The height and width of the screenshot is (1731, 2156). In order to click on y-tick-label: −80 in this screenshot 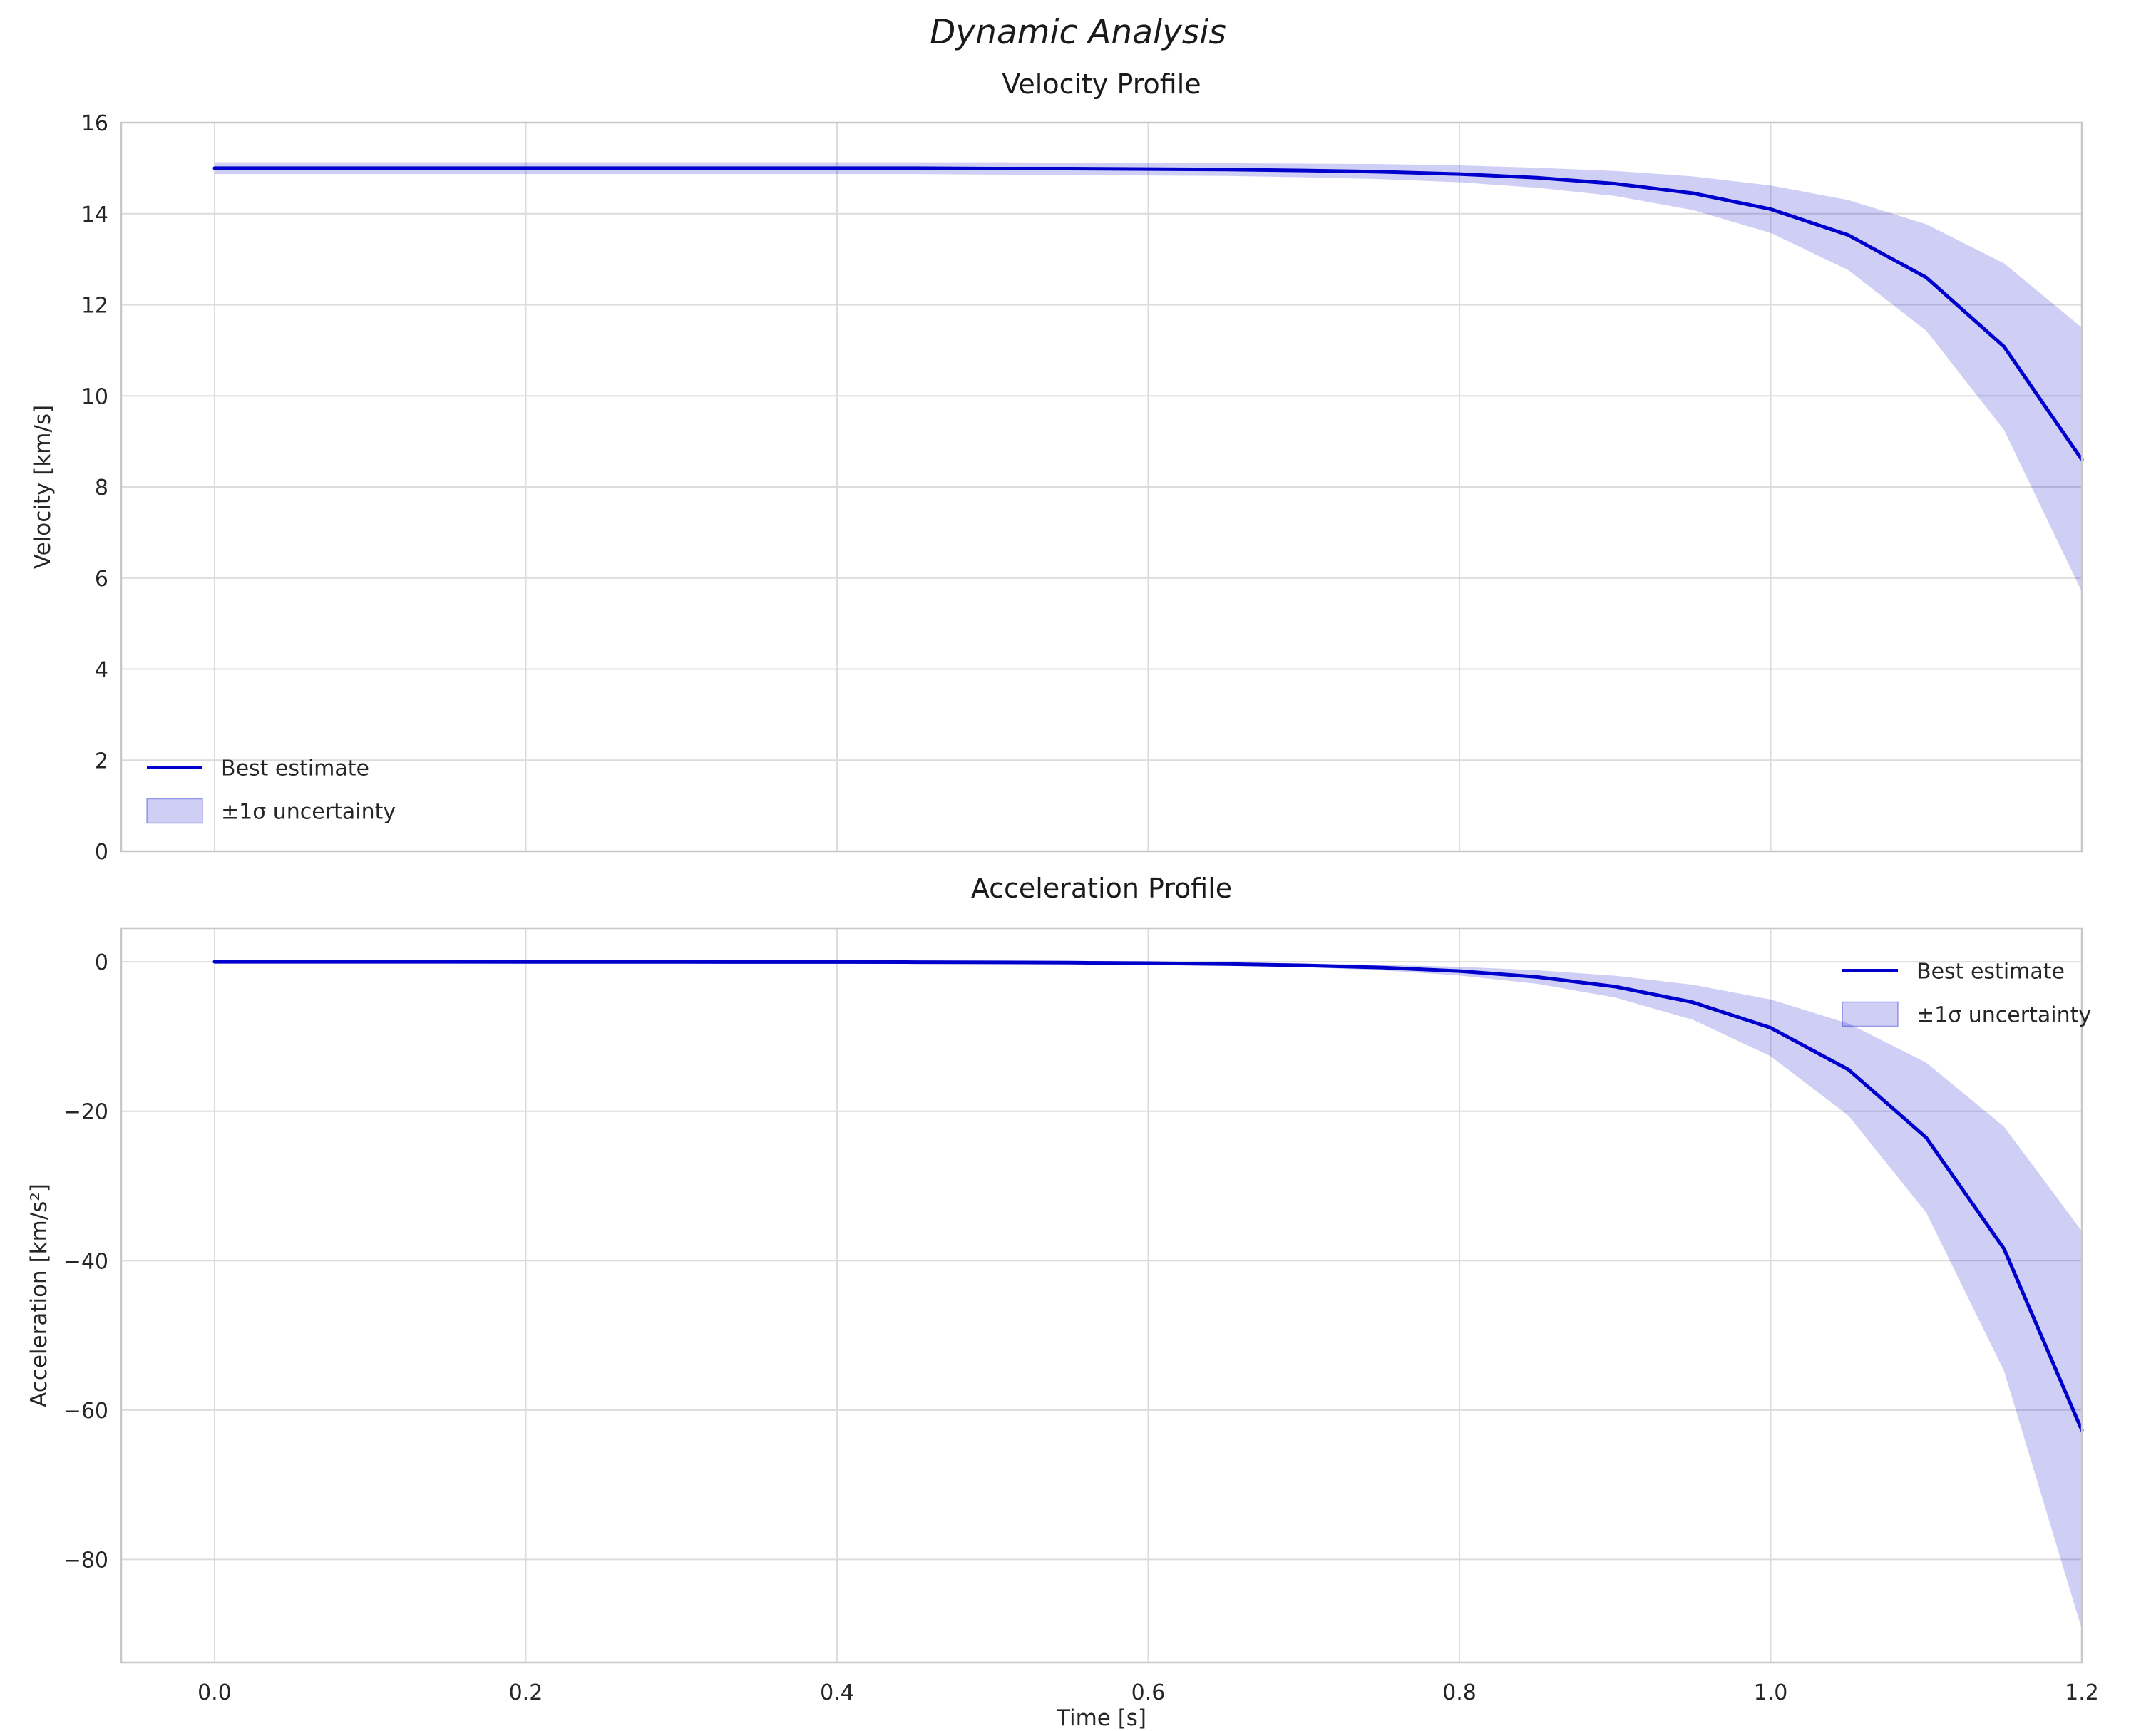, I will do `click(85, 1560)`.